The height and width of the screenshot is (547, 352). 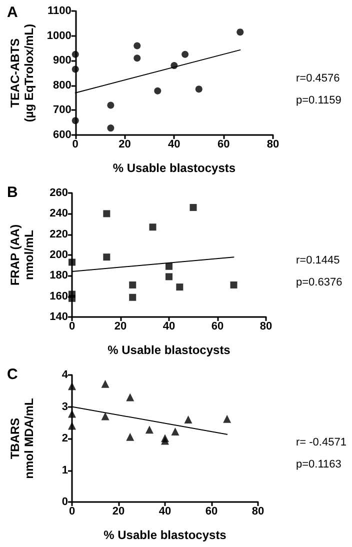 I want to click on y-tick-label: 600, so click(x=62, y=135).